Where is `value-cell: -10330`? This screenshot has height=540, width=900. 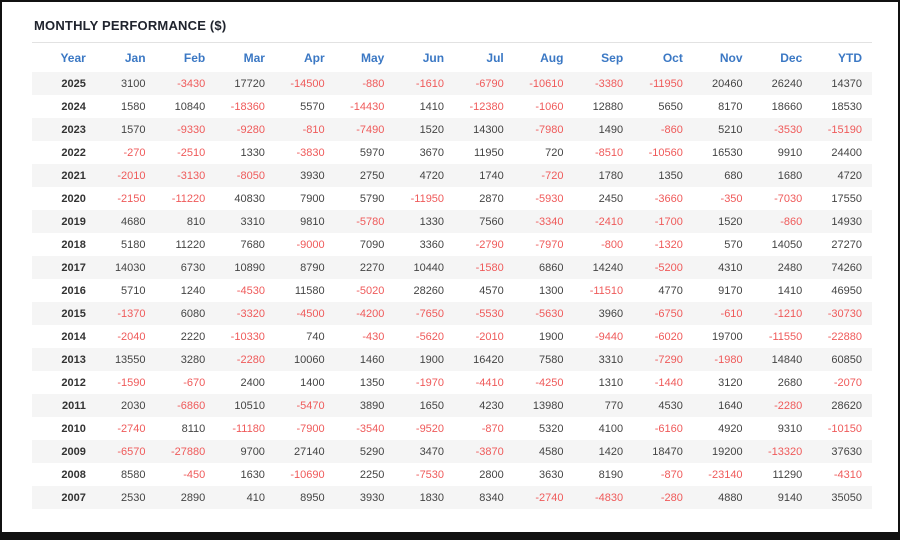 value-cell: -10330 is located at coordinates (247, 337).